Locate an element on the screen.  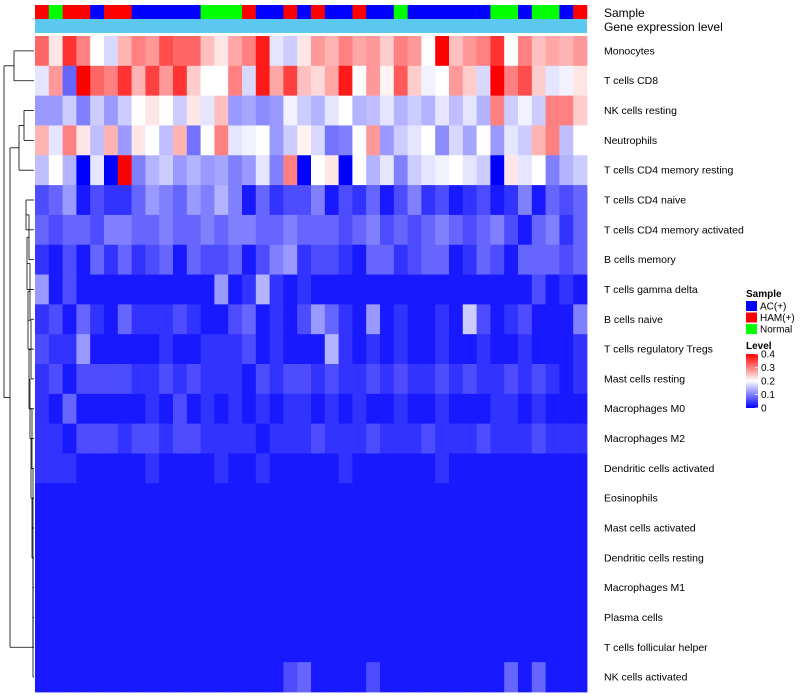
row-label: T cells regulatory Tregs is located at coordinates (658, 350).